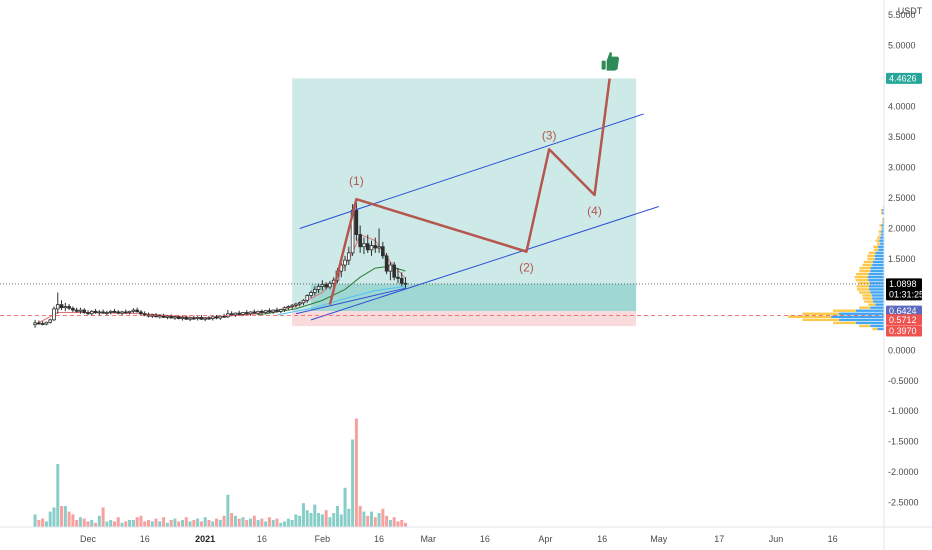 This screenshot has height=550, width=932. I want to click on current-price-tag-label: 1.0898, so click(903, 284).